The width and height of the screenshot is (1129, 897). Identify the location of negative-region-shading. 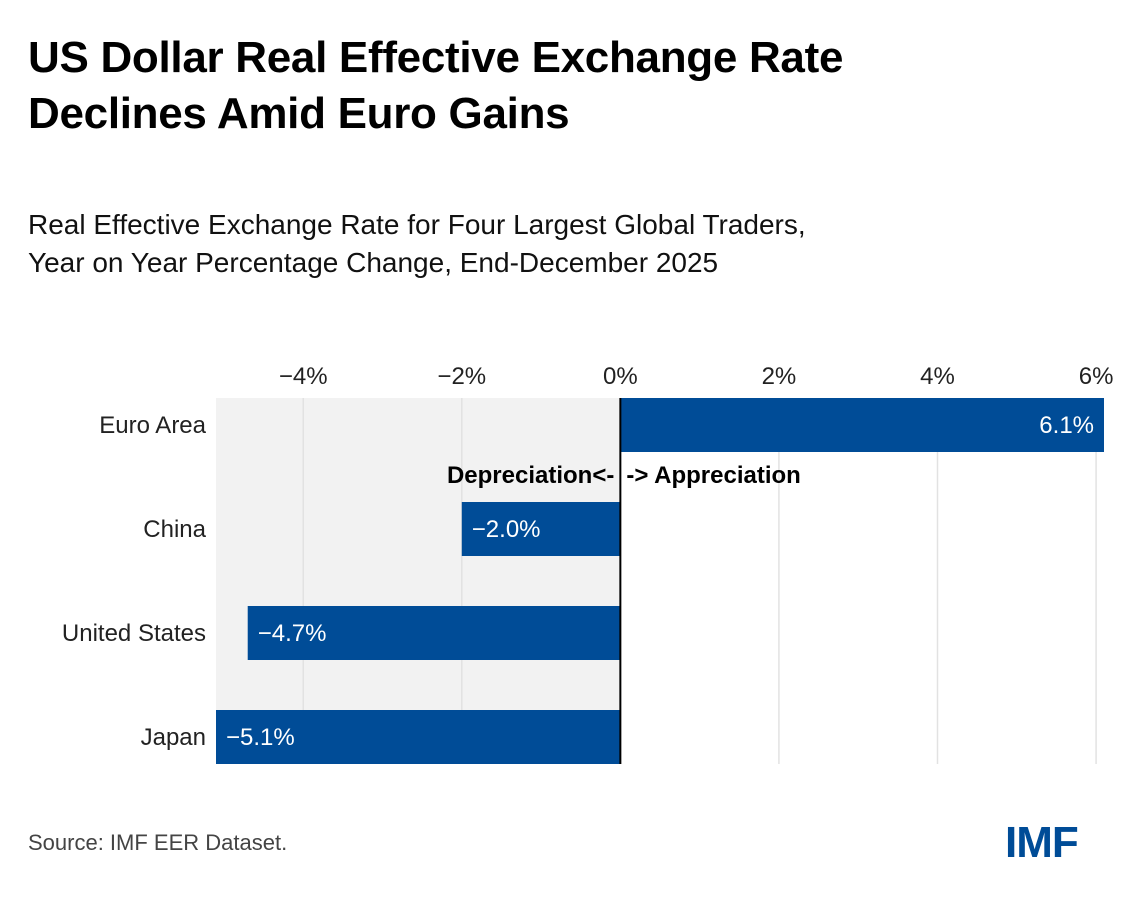
(418, 581).